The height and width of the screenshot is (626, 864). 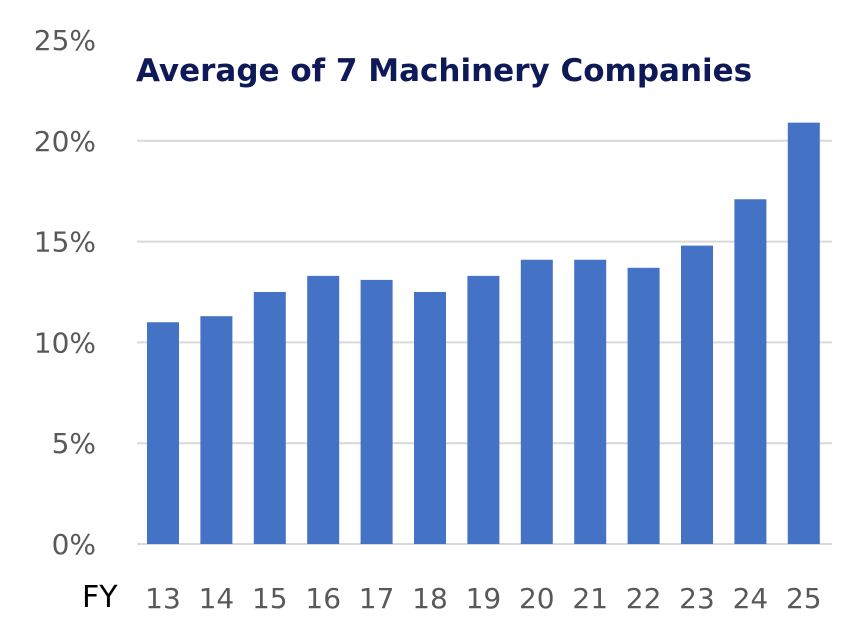 What do you see at coordinates (323, 598) in the screenshot?
I see `x-tick-label: 16` at bounding box center [323, 598].